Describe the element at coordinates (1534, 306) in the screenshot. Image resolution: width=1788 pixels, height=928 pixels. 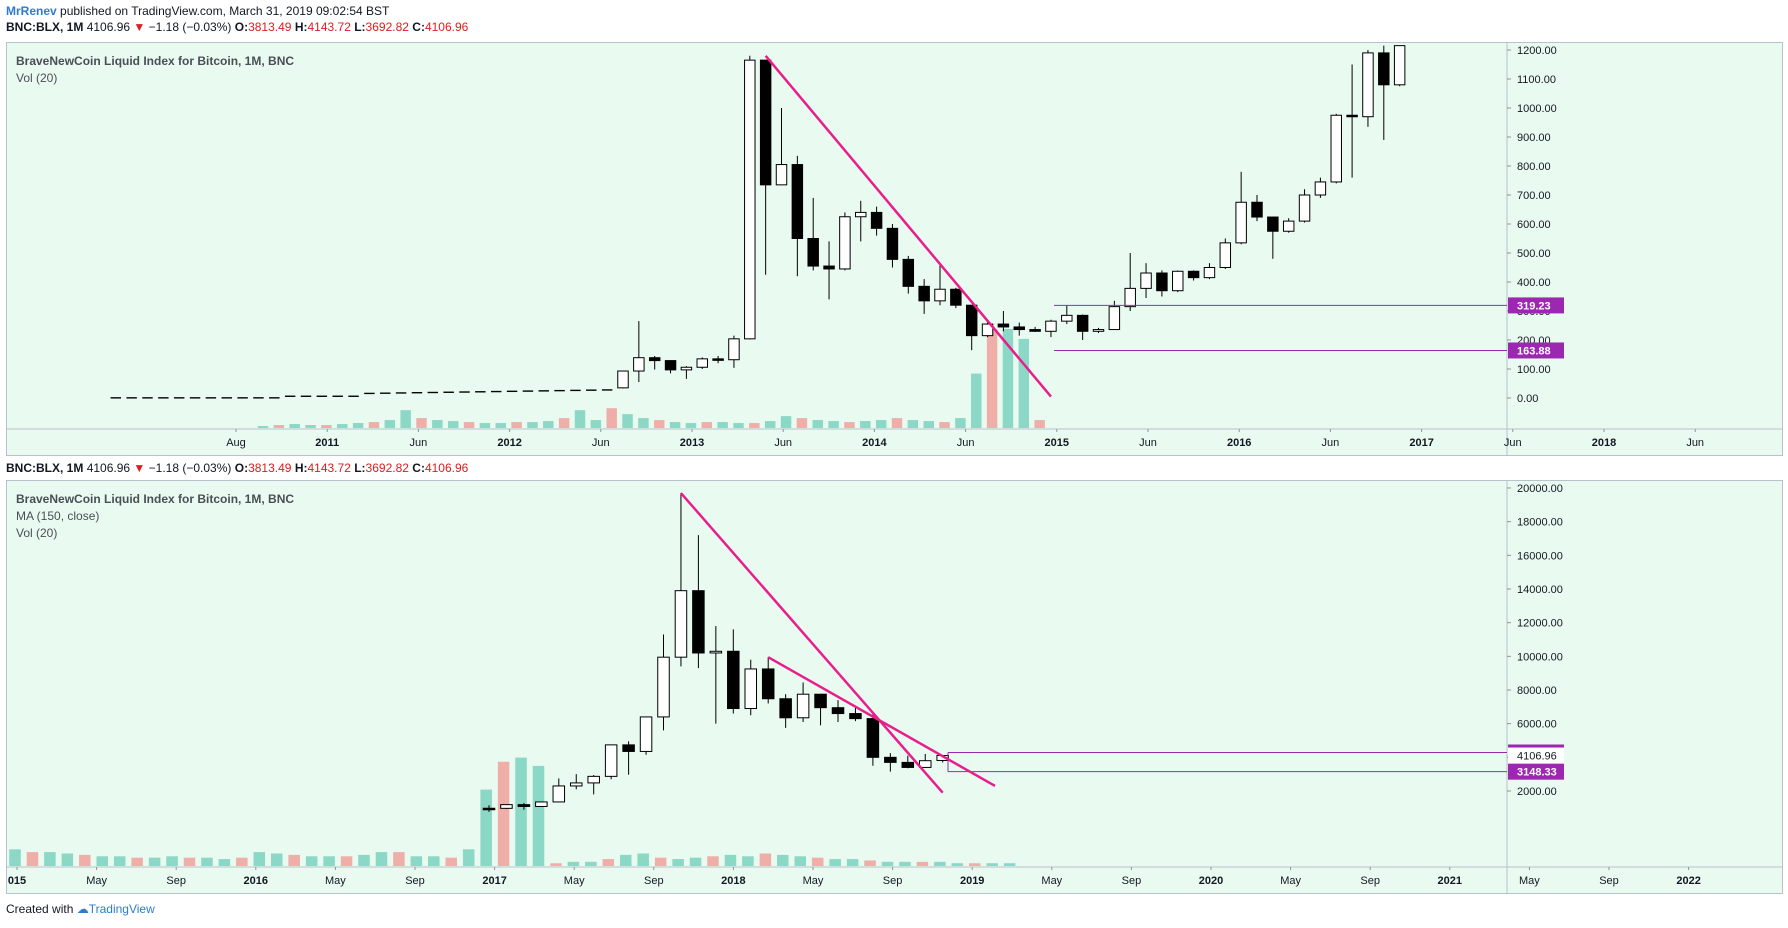
I see `price-label-text: 319.23` at that location.